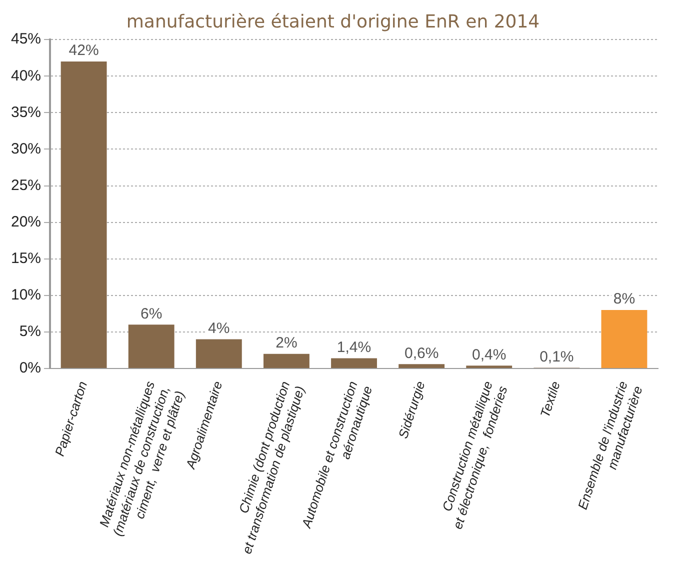 This screenshot has height=572, width=676. I want to click on y-tick-label: 25%, so click(26, 185).